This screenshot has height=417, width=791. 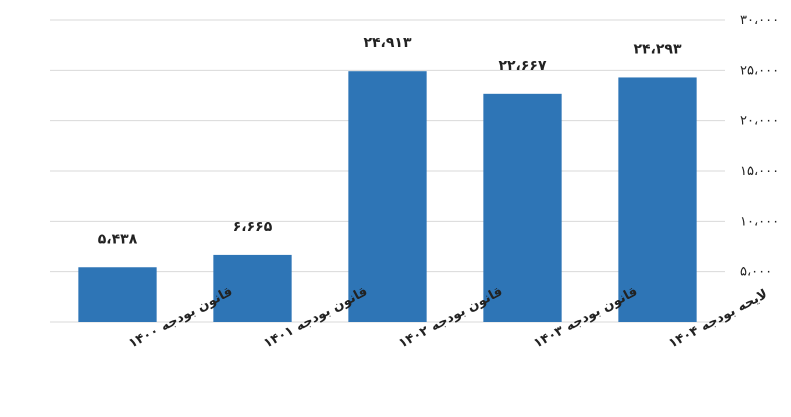 I want to click on data-label: ۶،۶۶۵, so click(x=253, y=227).